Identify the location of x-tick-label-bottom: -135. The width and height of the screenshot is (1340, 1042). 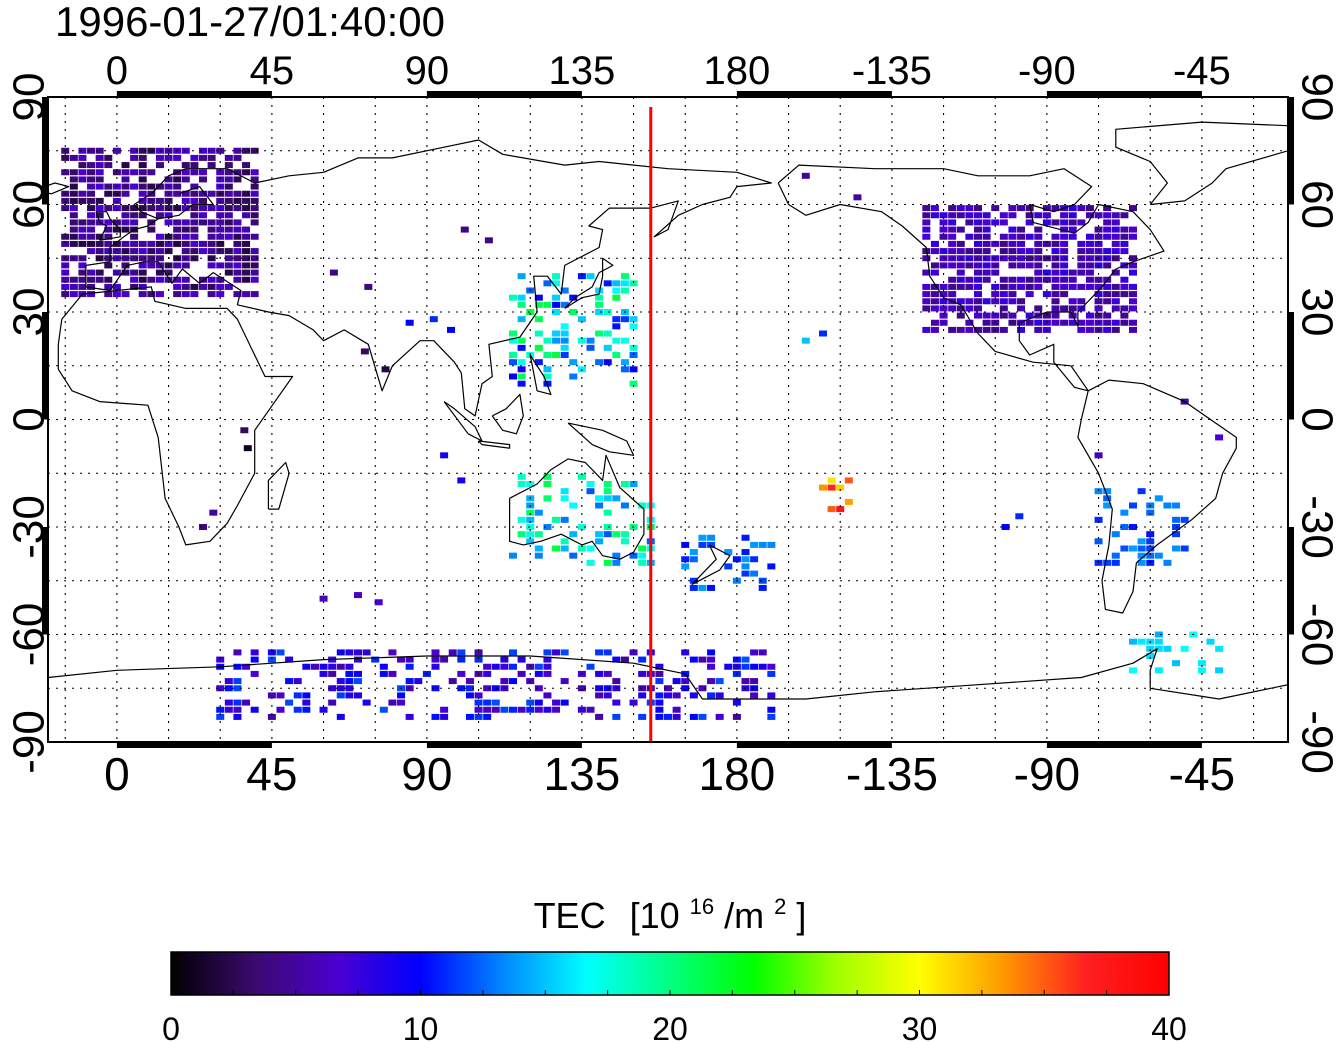
(892, 774).